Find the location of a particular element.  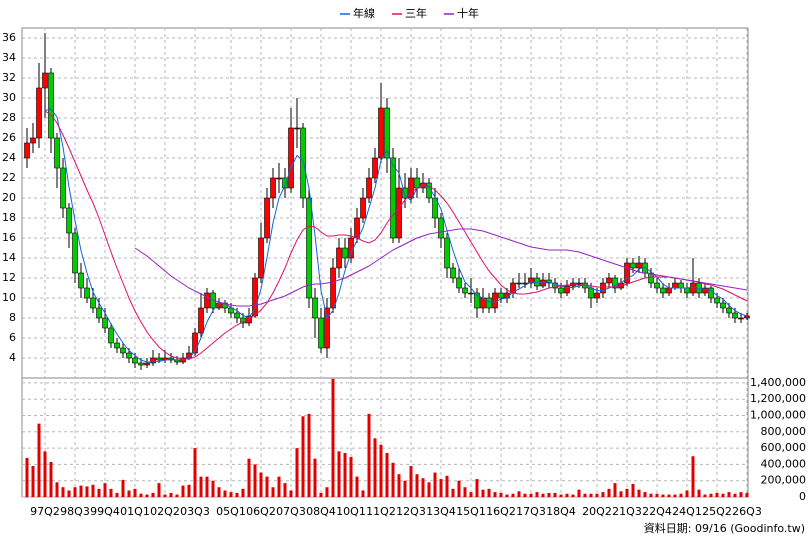

y-tick-label: 36 is located at coordinates (9, 37).